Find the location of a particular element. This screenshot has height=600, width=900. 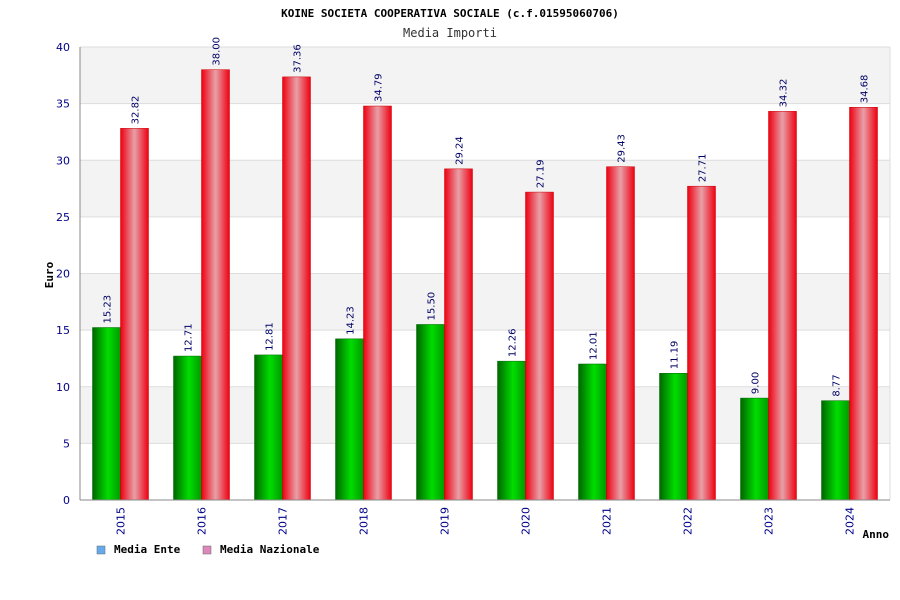

bar-value-label: 37.36 is located at coordinates (298, 58).